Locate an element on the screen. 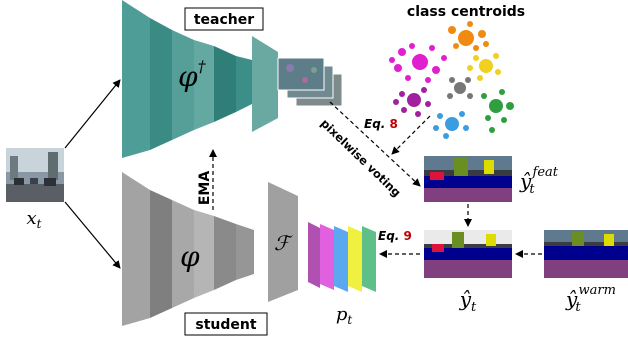 The image size is (628, 337). teacher-label-box is located at coordinates (224, 19).